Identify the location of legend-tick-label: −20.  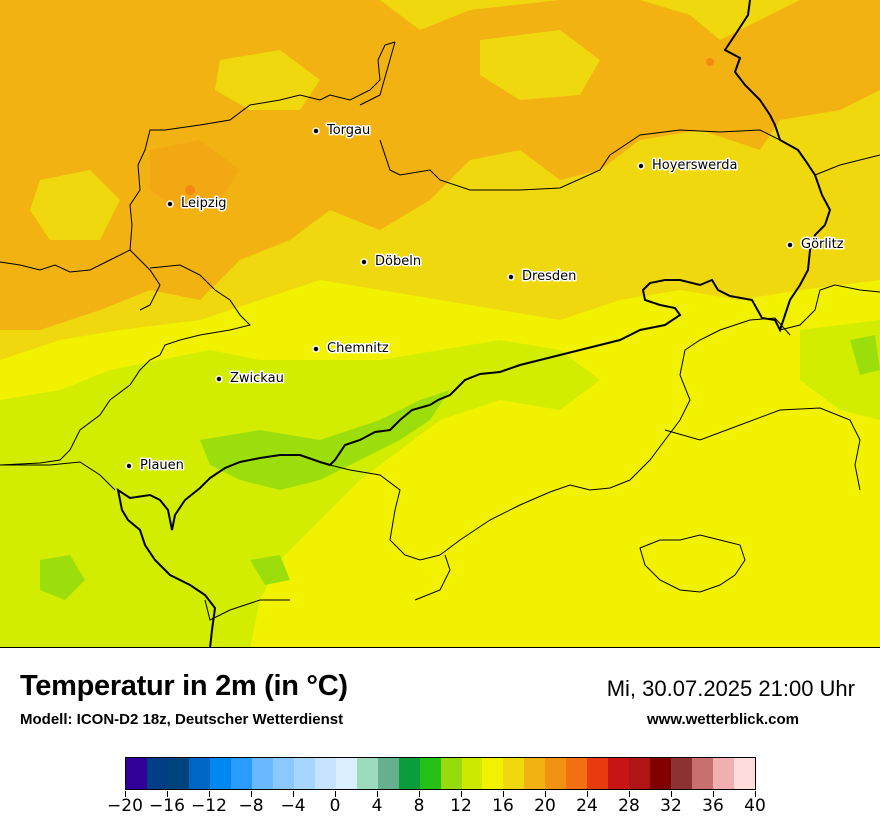
(125, 806).